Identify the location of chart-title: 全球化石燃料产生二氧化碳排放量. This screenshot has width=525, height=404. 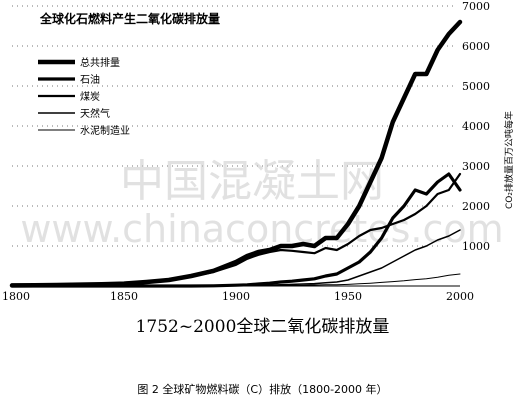
(129, 18).